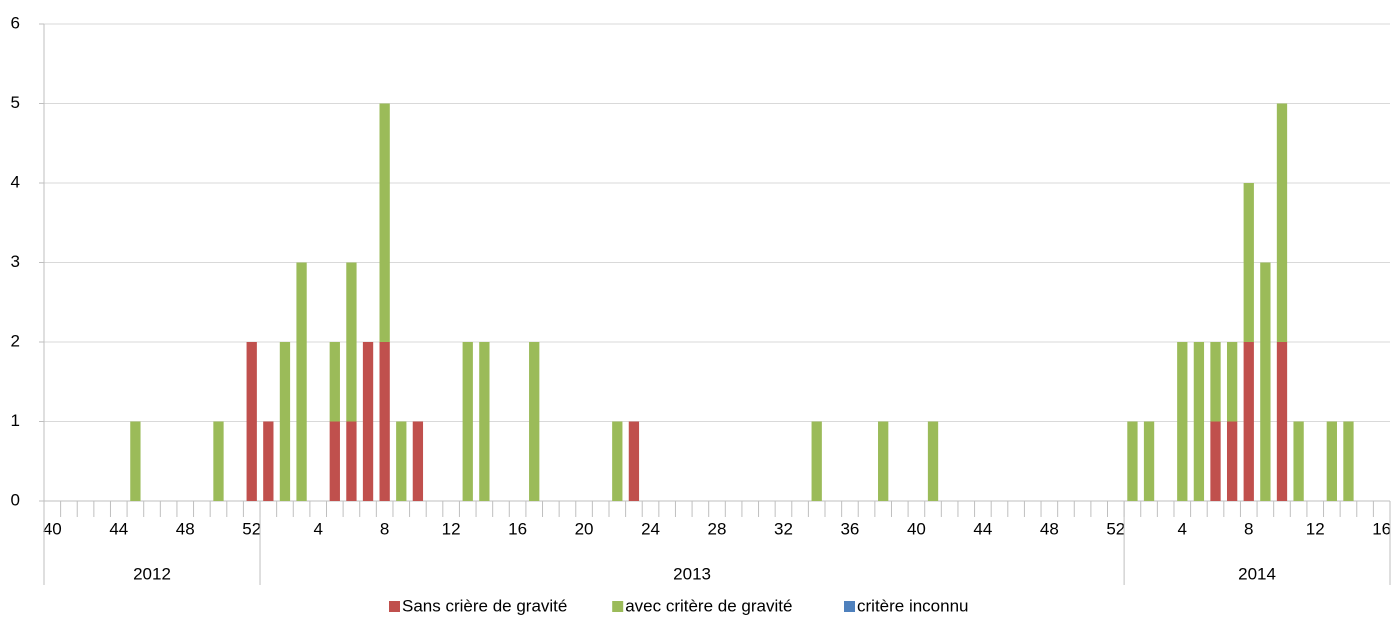 The width and height of the screenshot is (1397, 619). I want to click on legend-label: avec critère de gravité, so click(708, 605).